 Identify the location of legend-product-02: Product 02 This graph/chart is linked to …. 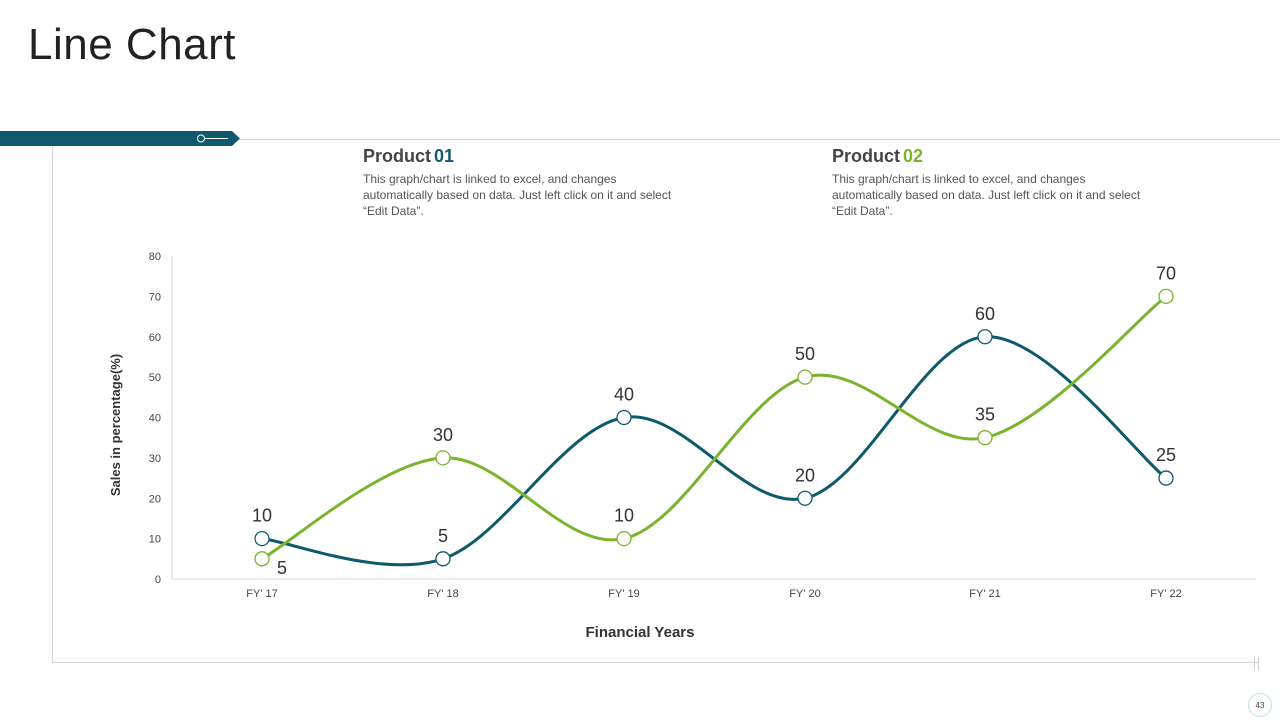
(992, 182).